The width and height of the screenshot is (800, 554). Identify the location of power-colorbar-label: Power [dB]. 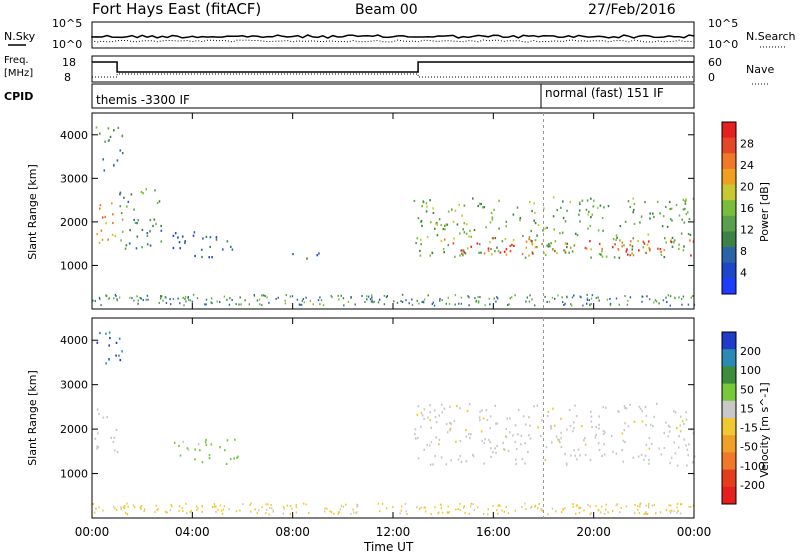
(764, 212).